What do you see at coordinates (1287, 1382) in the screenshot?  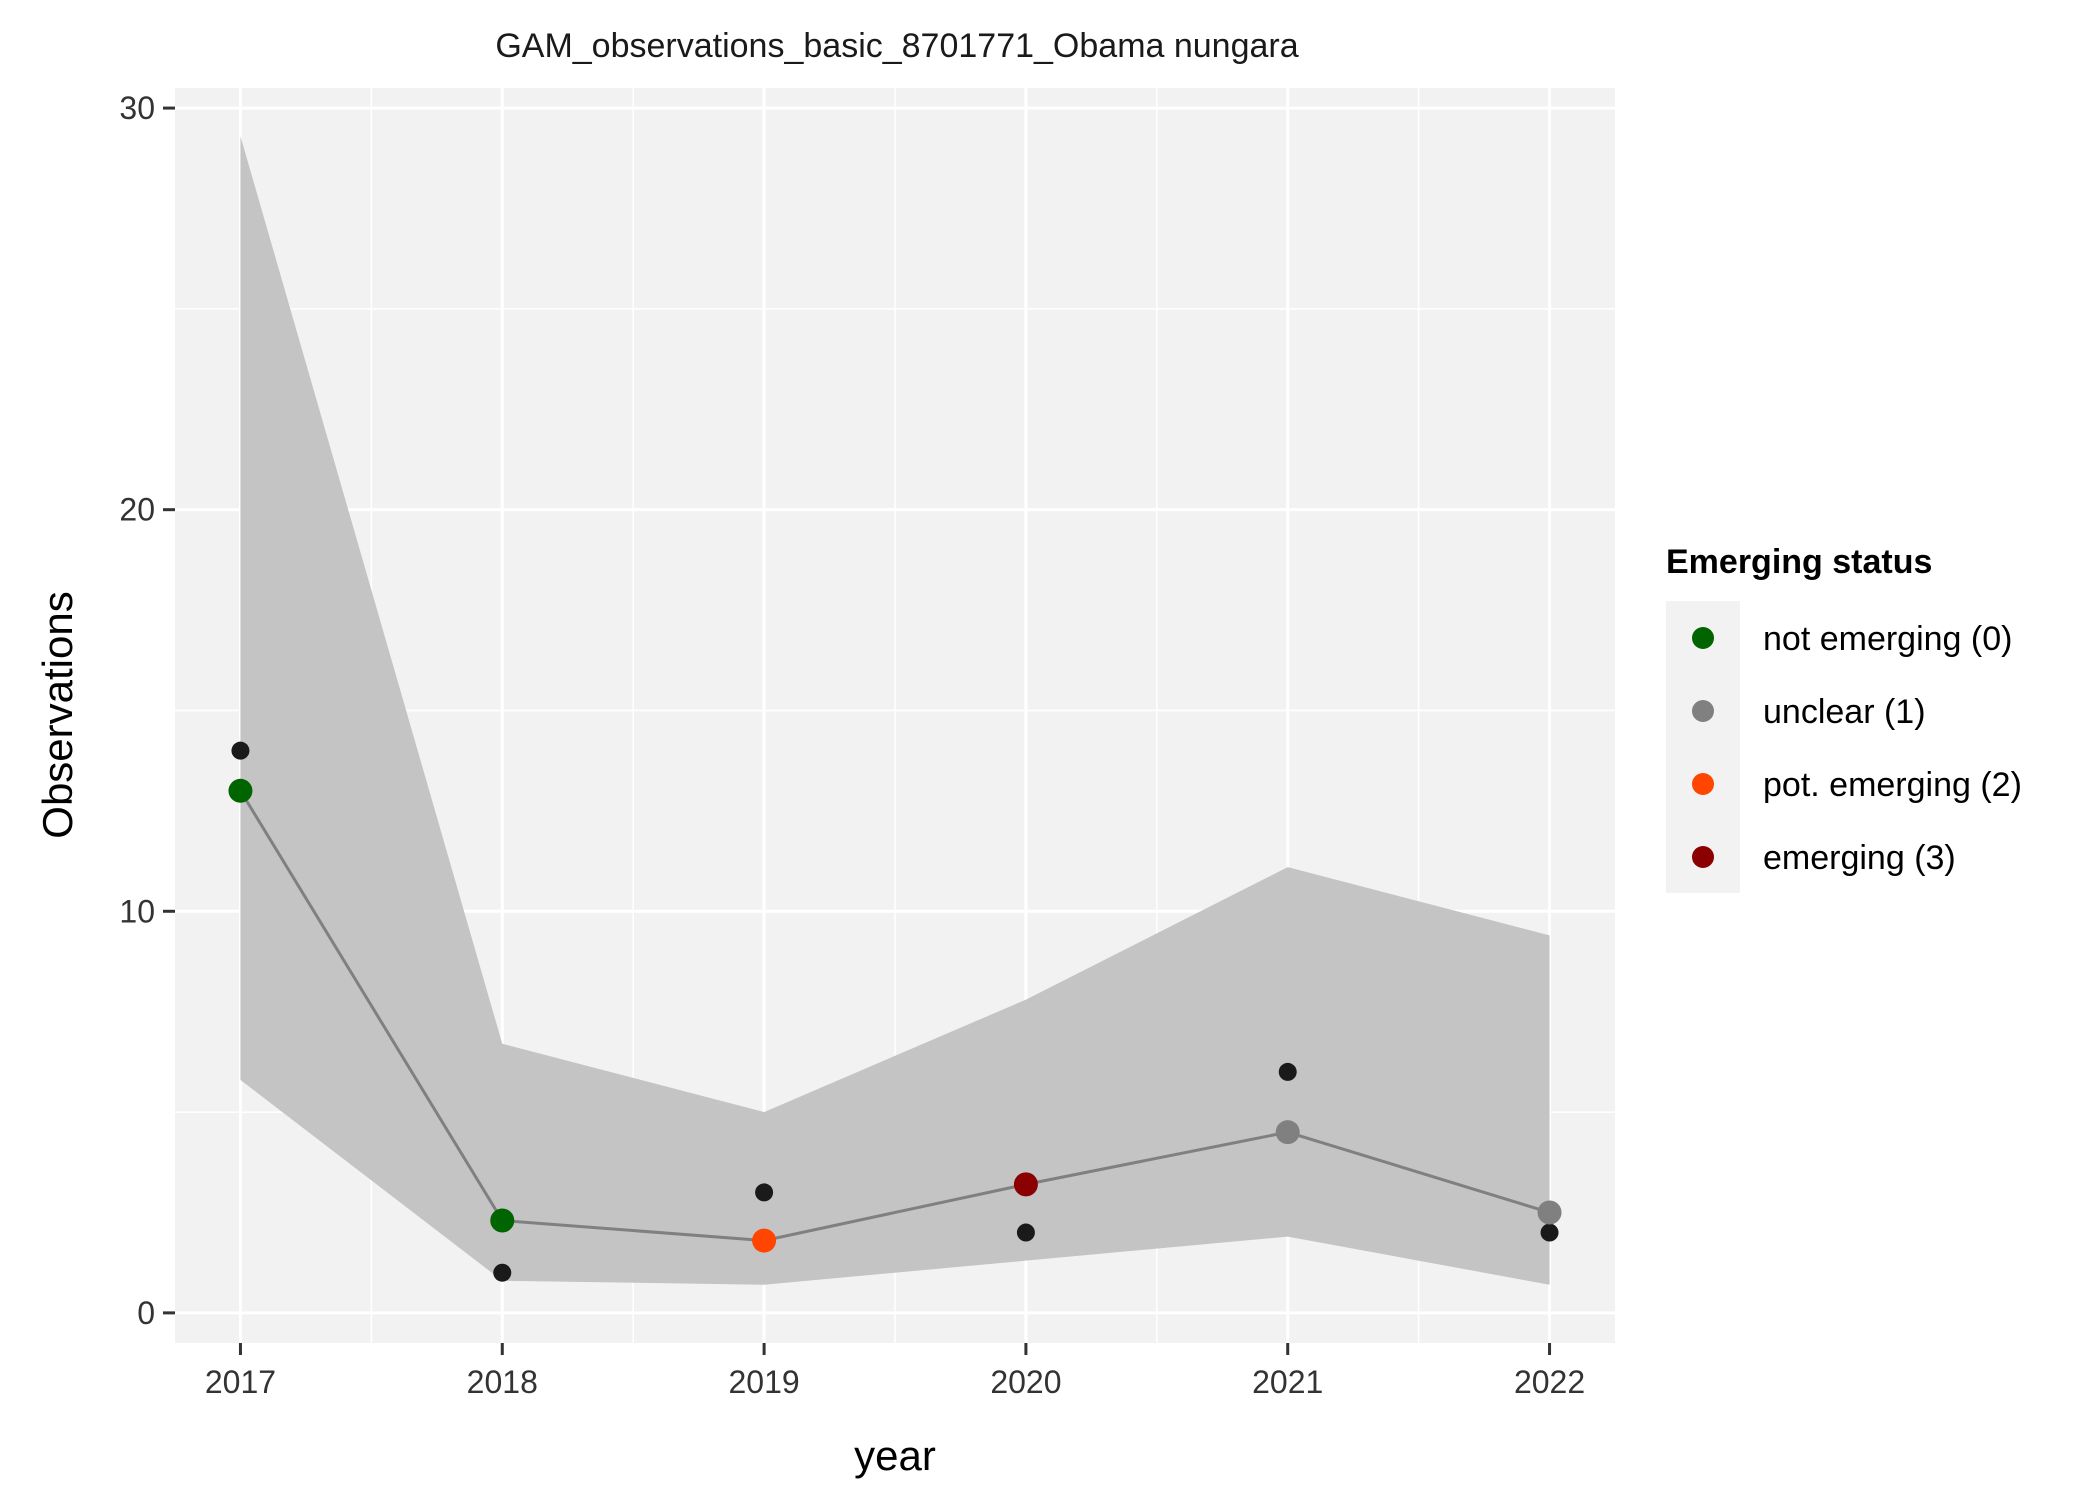 I see `x-tick-label: 2021` at bounding box center [1287, 1382].